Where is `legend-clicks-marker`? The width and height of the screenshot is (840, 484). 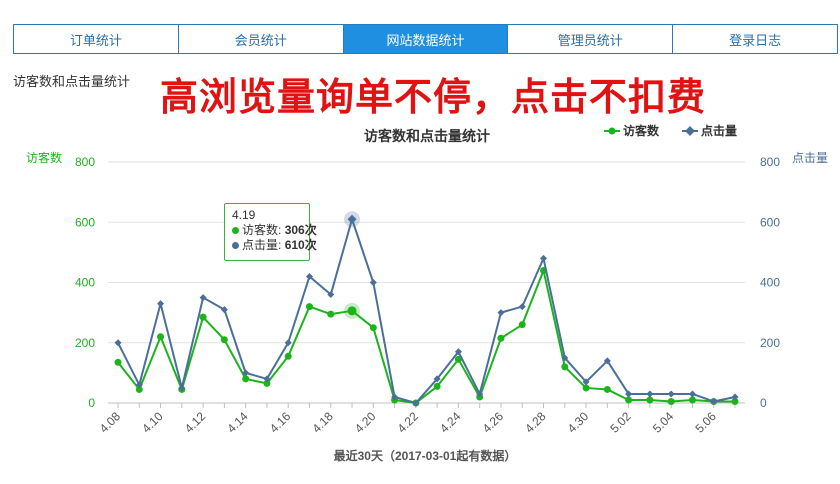 legend-clicks-marker is located at coordinates (690, 131).